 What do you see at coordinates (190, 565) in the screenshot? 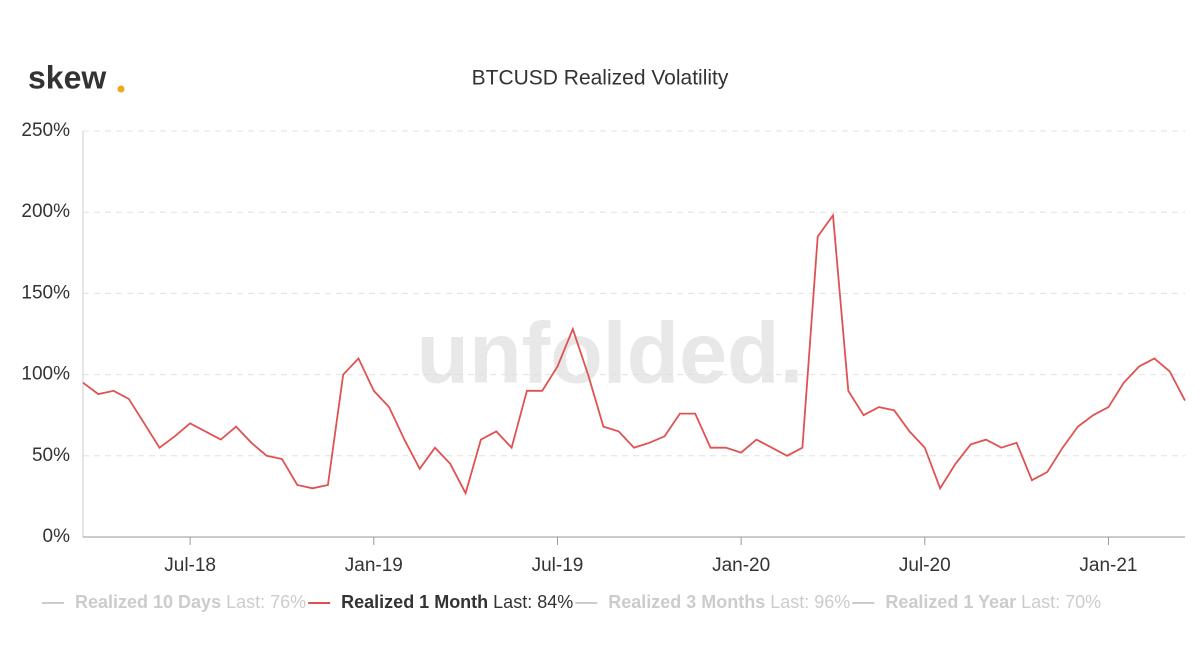
I see `x-tick-label: Jul-18` at bounding box center [190, 565].